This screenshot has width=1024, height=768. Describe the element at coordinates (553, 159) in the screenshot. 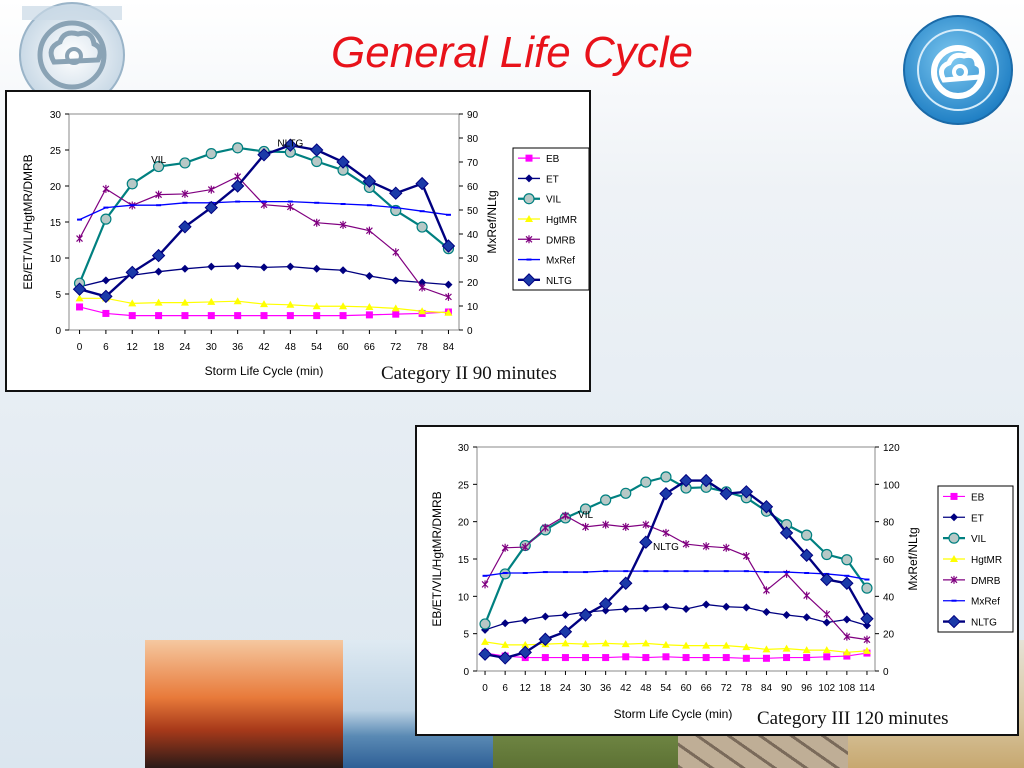

I see `legend-label-eb: EB` at that location.